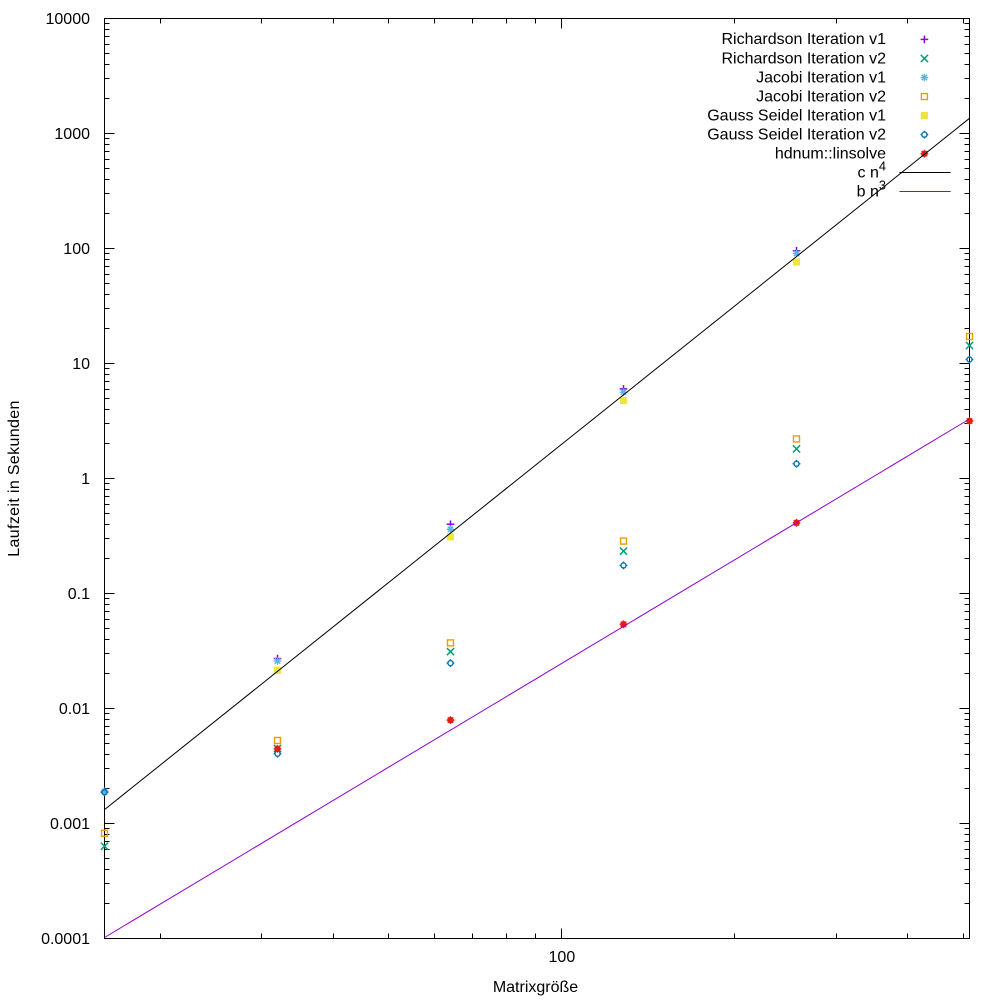  Describe the element at coordinates (74, 709) in the screenshot. I see `svg-text: 0.01` at that location.